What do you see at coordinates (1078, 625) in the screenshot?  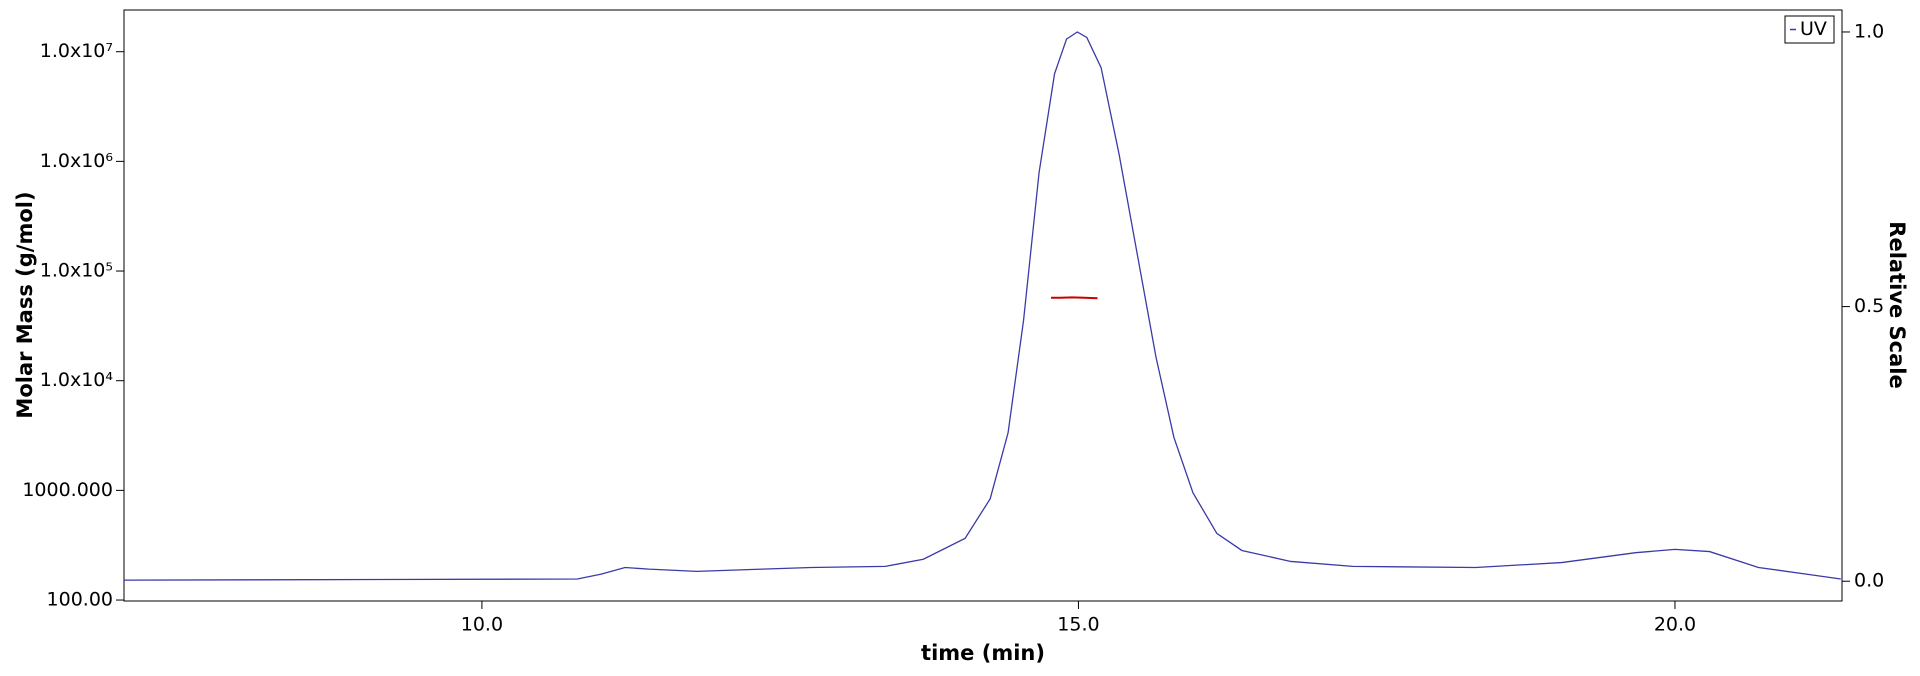 I see `x-tick-label: 15.0` at bounding box center [1078, 625].